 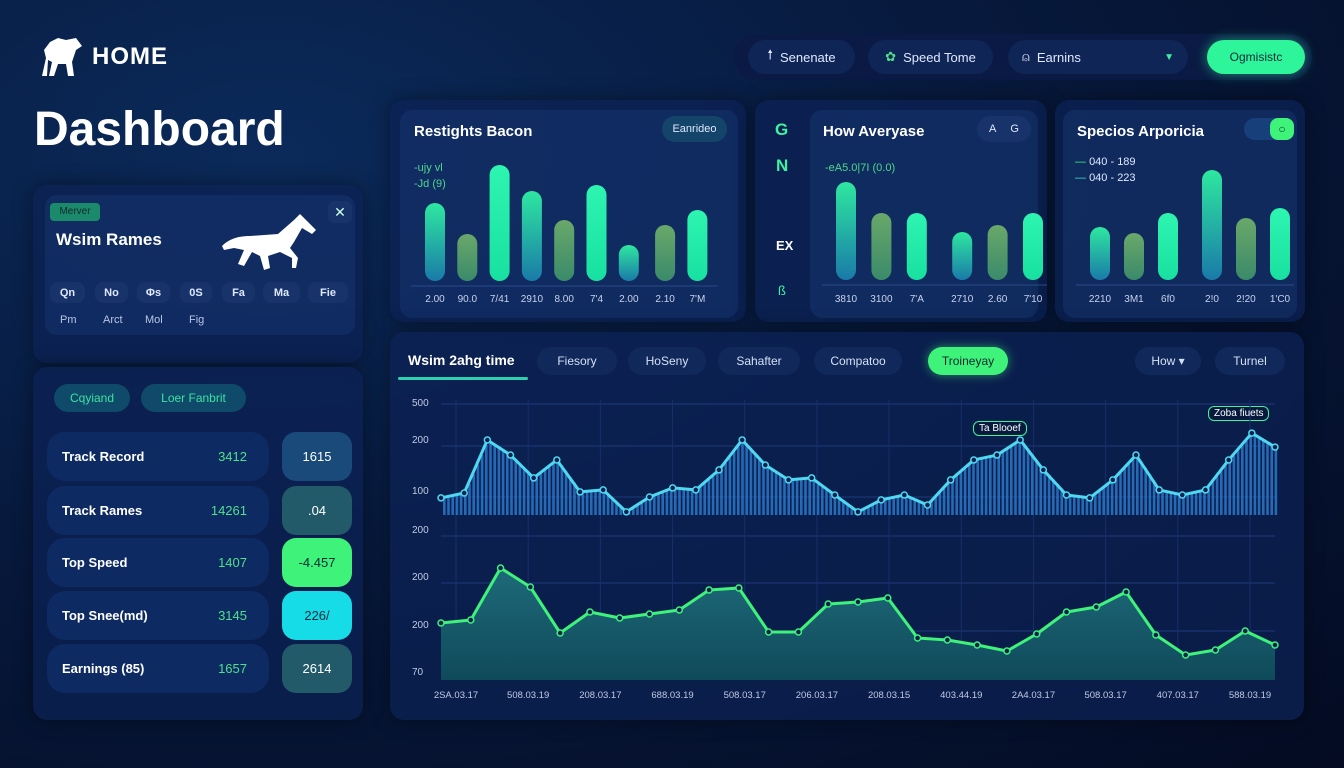 What do you see at coordinates (158, 668) in the screenshot?
I see `stat-row: Earnings (85) 1657` at bounding box center [158, 668].